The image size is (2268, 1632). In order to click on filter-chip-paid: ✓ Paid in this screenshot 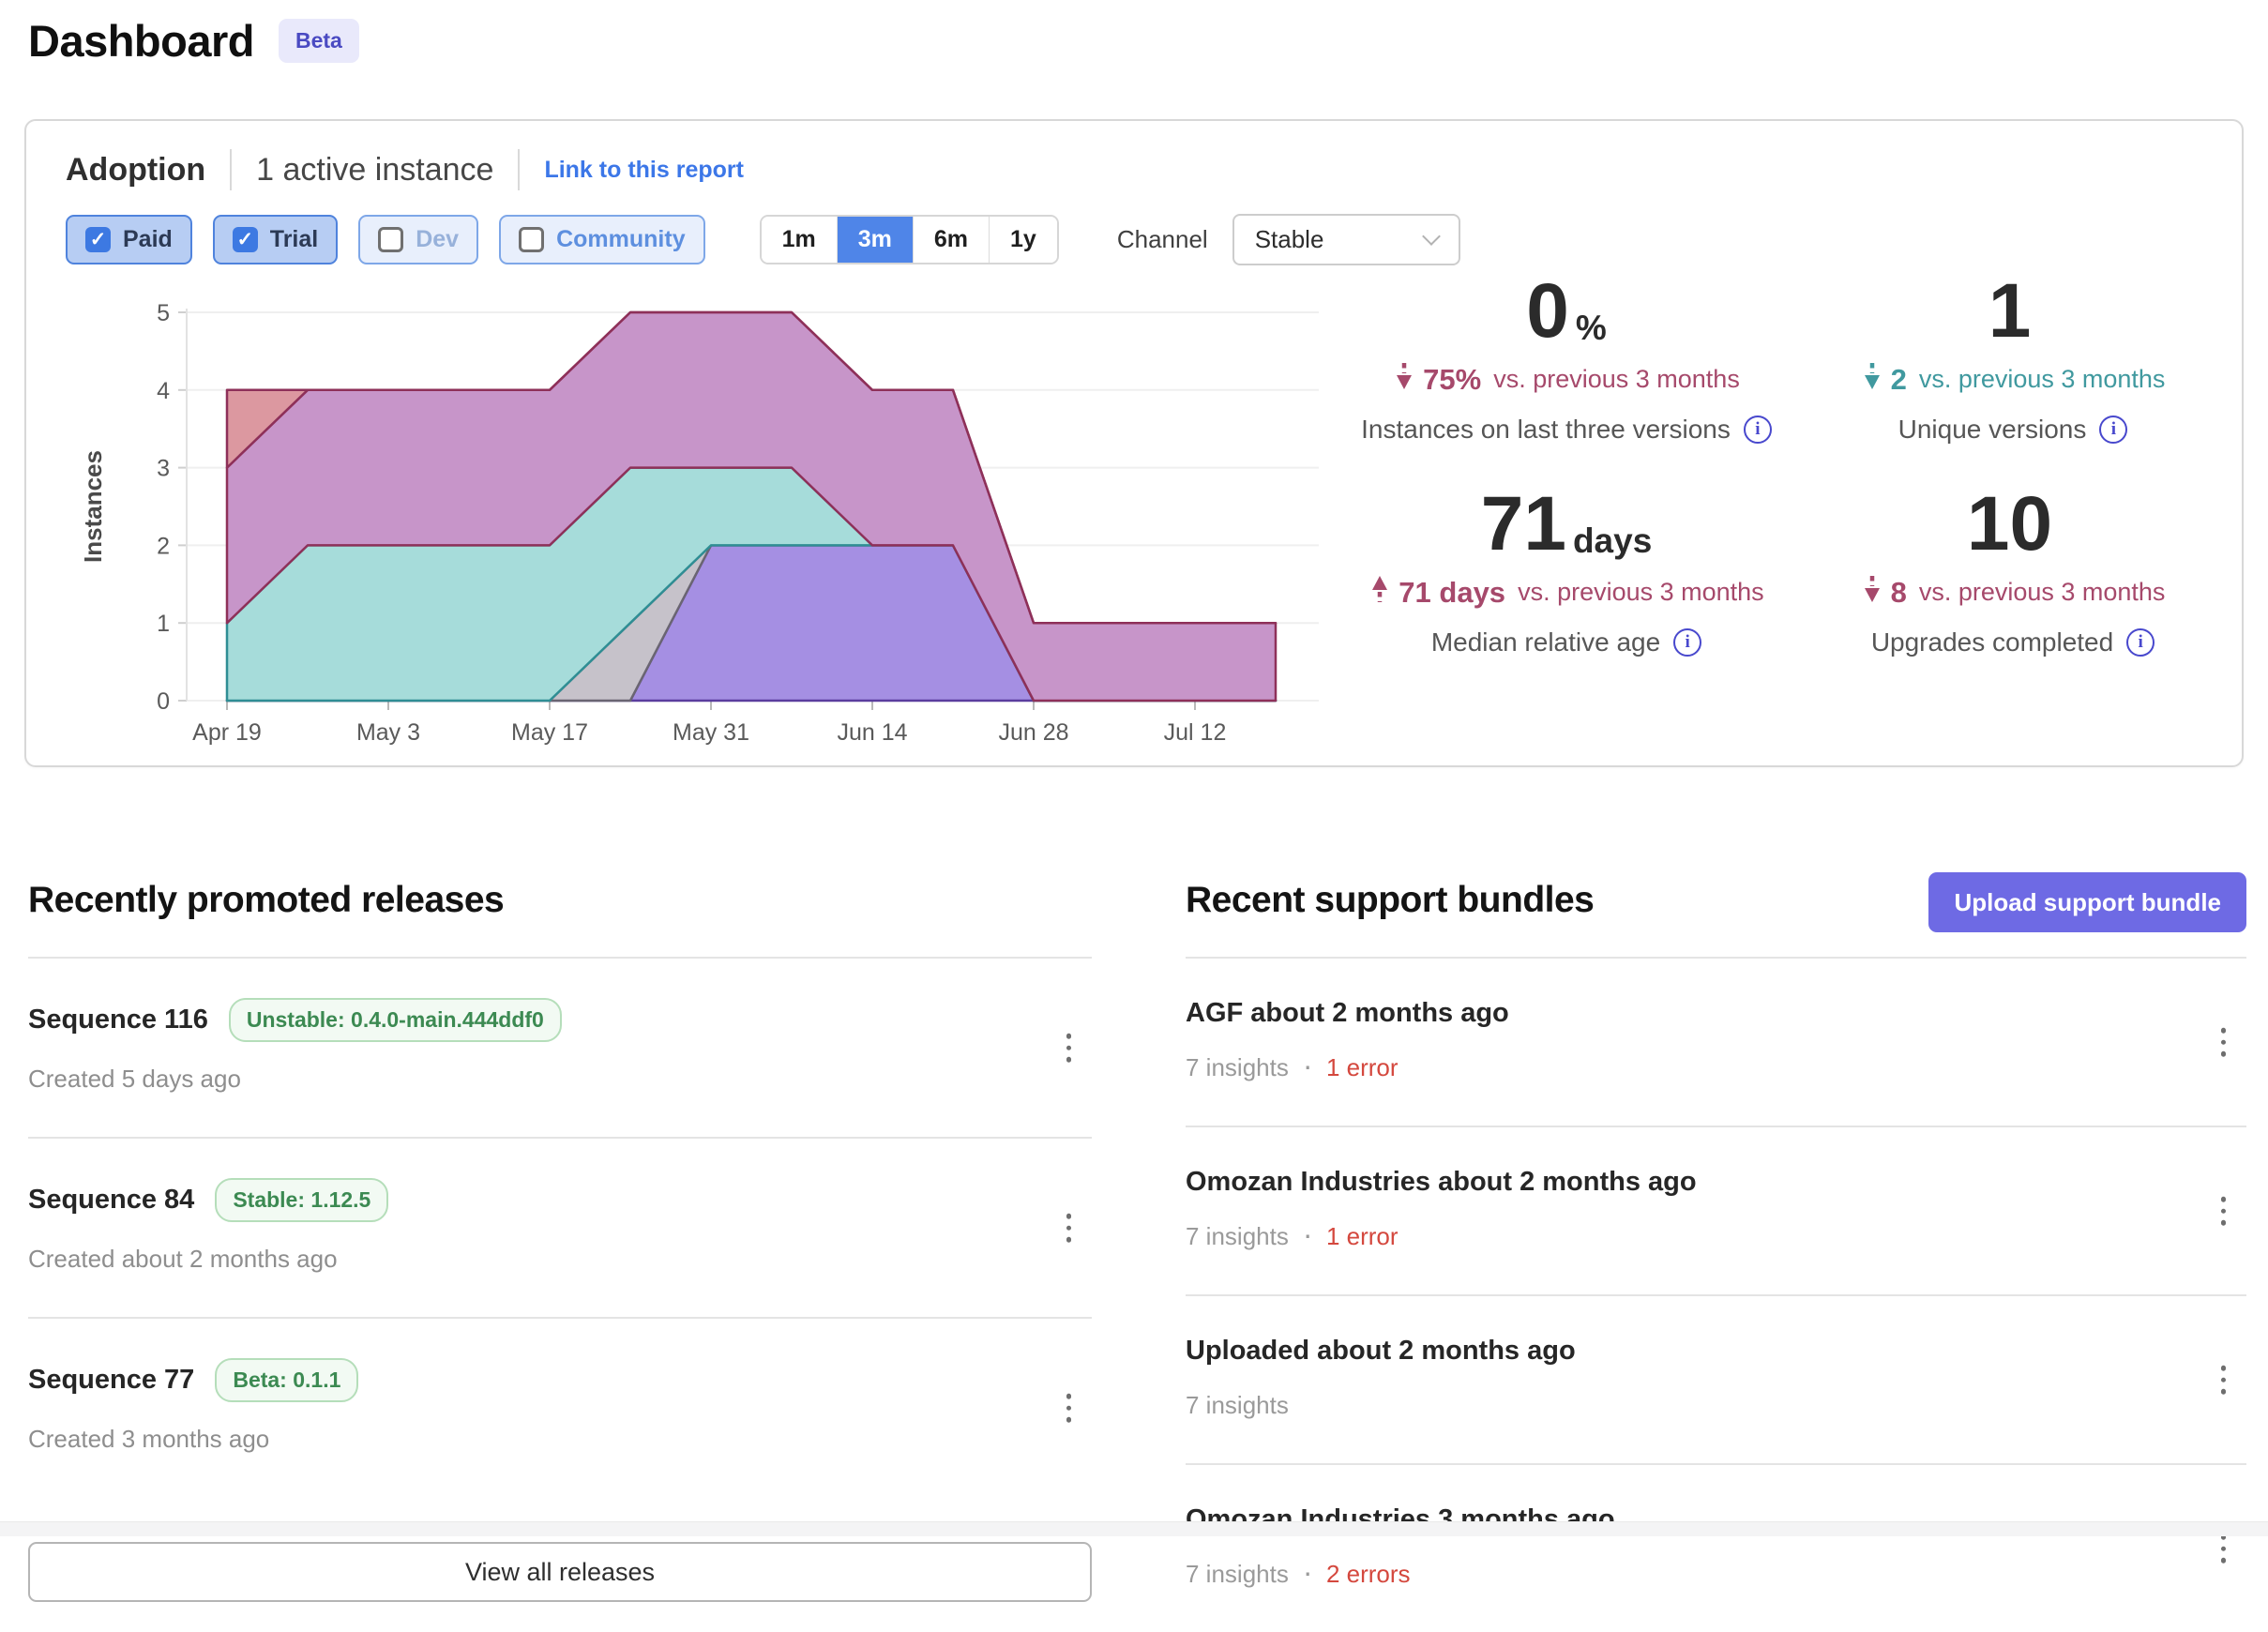, I will do `click(129, 239)`.